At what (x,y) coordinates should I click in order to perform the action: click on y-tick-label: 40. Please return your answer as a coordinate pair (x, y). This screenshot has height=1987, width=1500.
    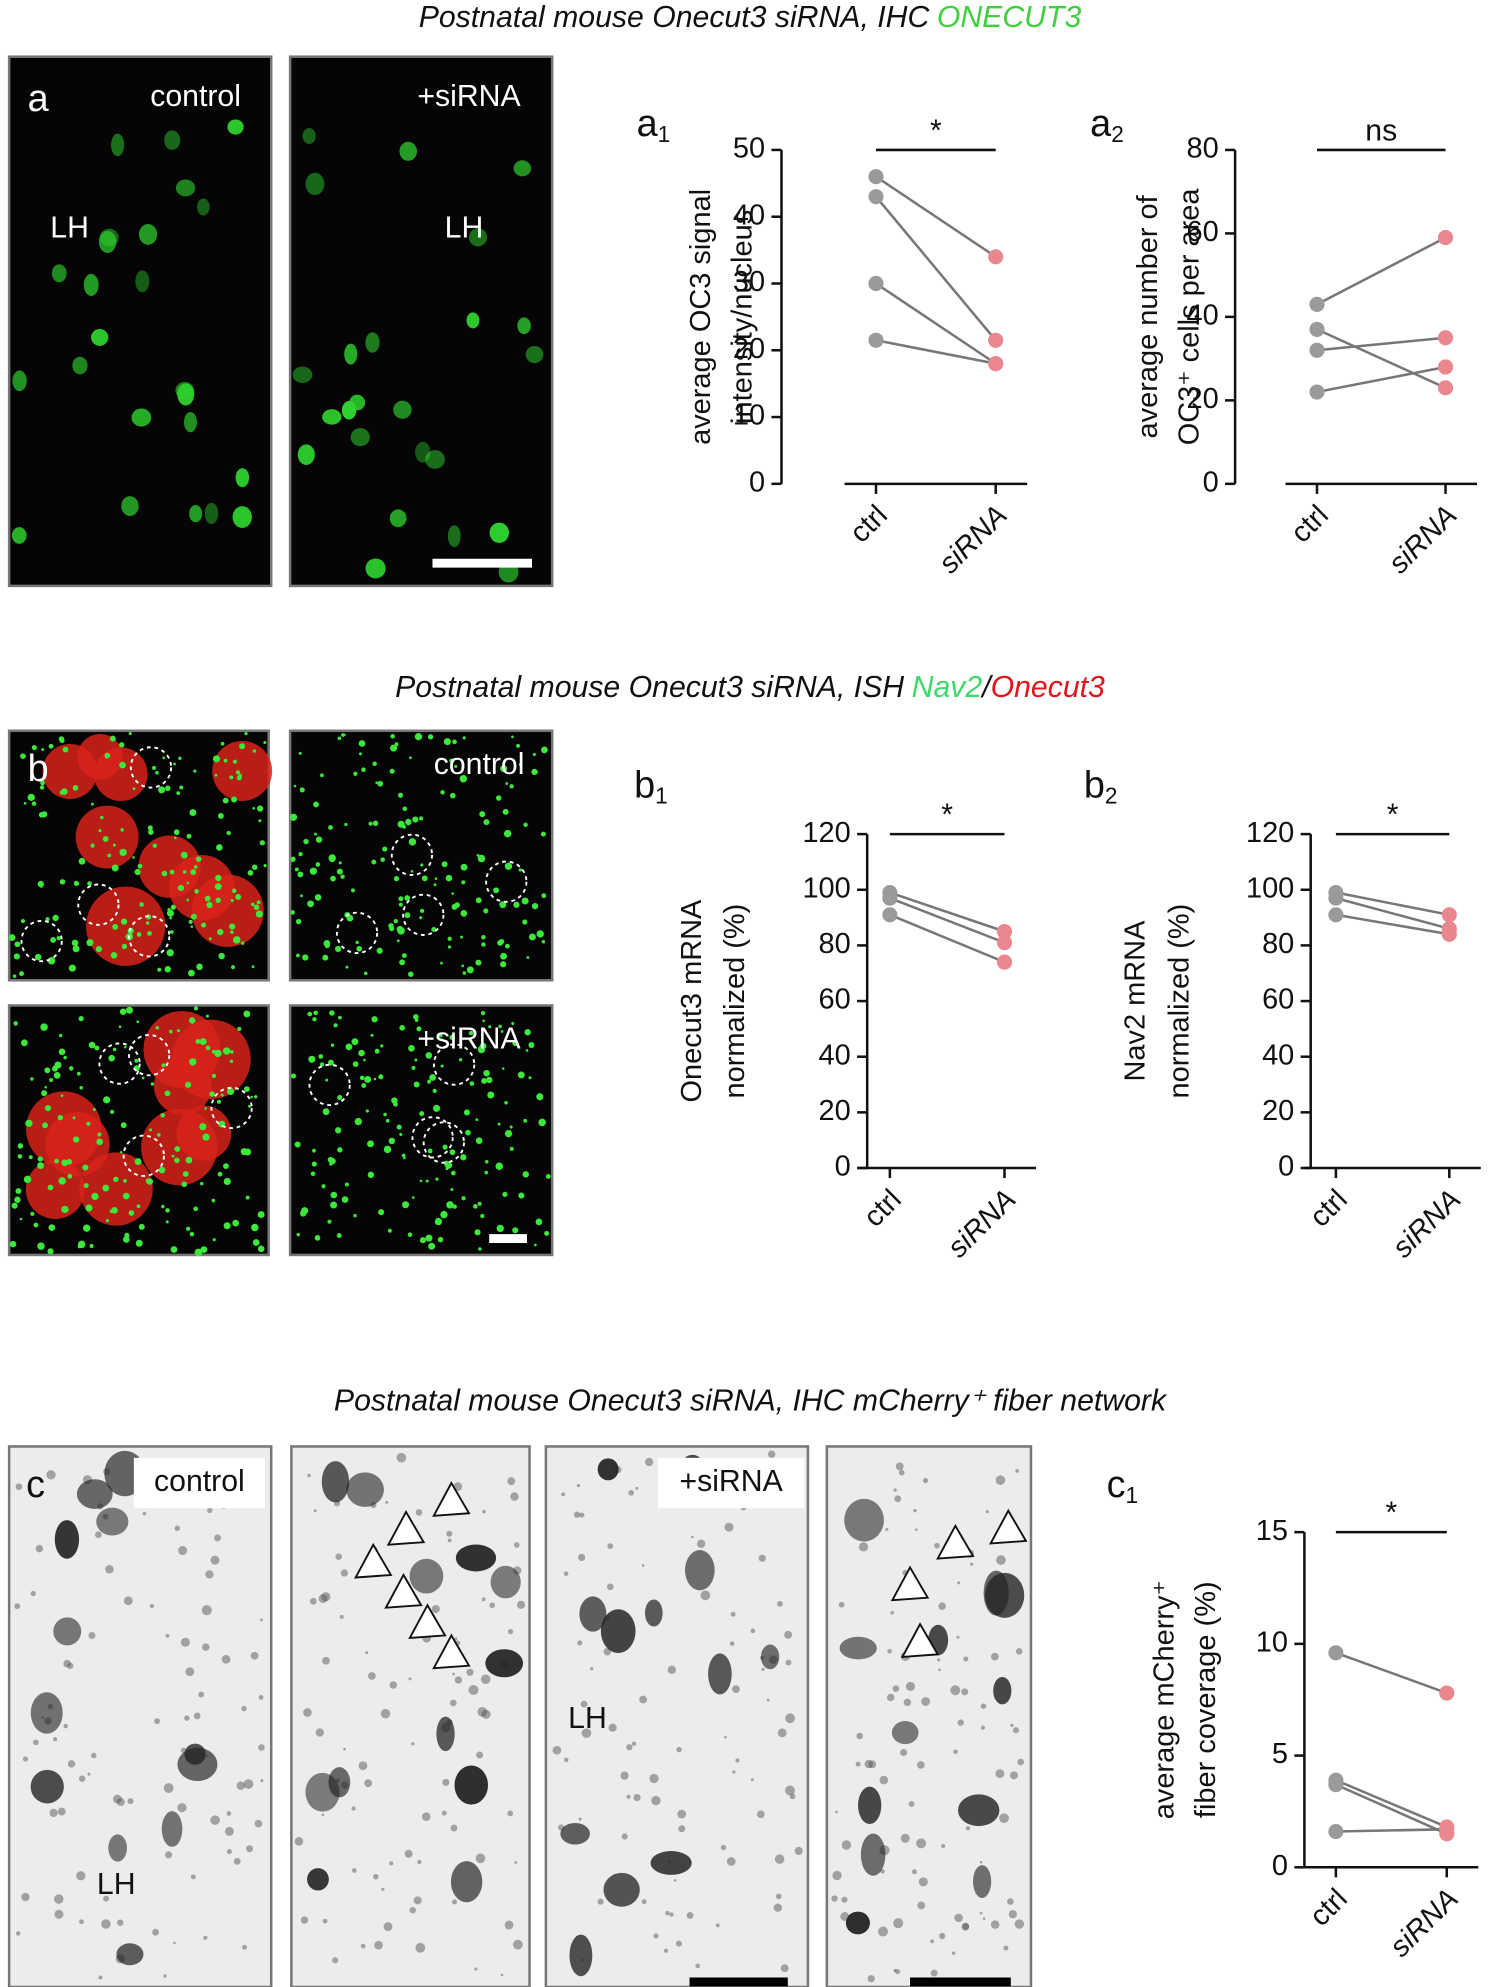
    Looking at the image, I should click on (835, 1055).